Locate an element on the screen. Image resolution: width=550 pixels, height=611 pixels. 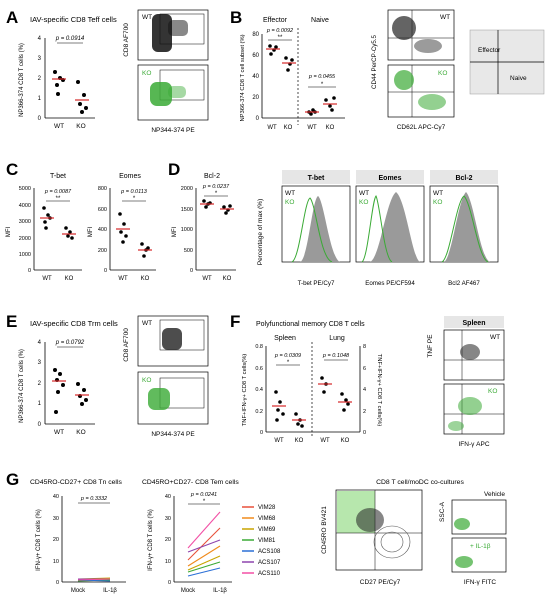
y-tick-label: 5000 is located at coordinates (25, 189).